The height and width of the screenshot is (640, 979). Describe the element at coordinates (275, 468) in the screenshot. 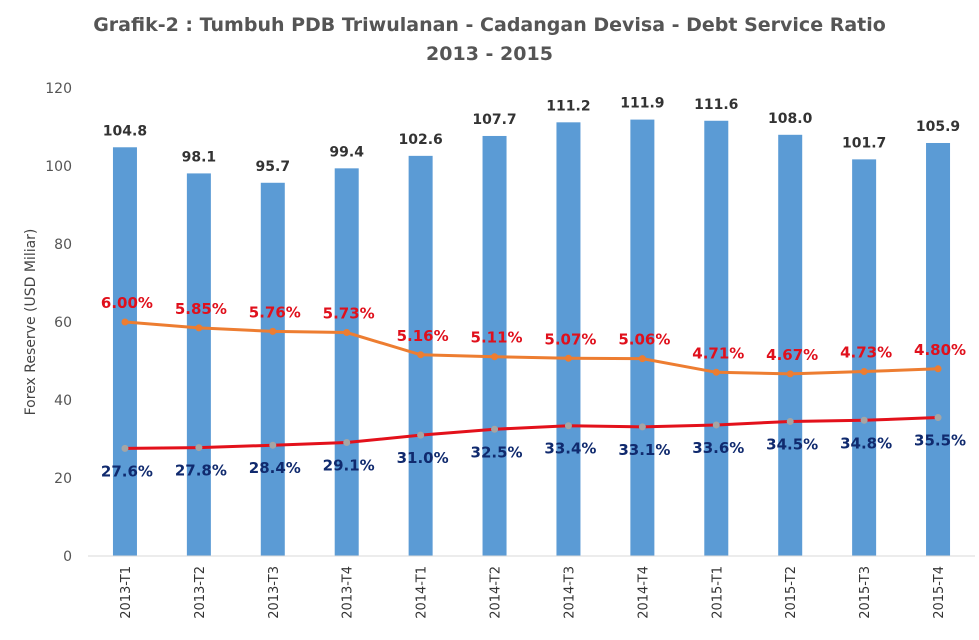

I see `gdp-data-label: 28.4%` at that location.